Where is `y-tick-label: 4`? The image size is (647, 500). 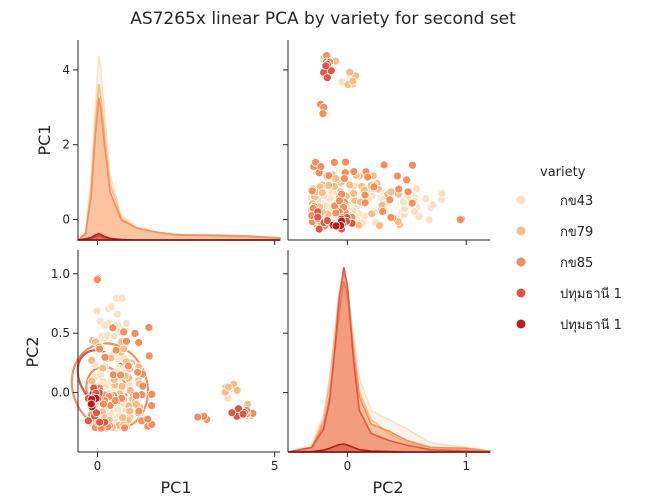
y-tick-label: 4 is located at coordinates (66, 70).